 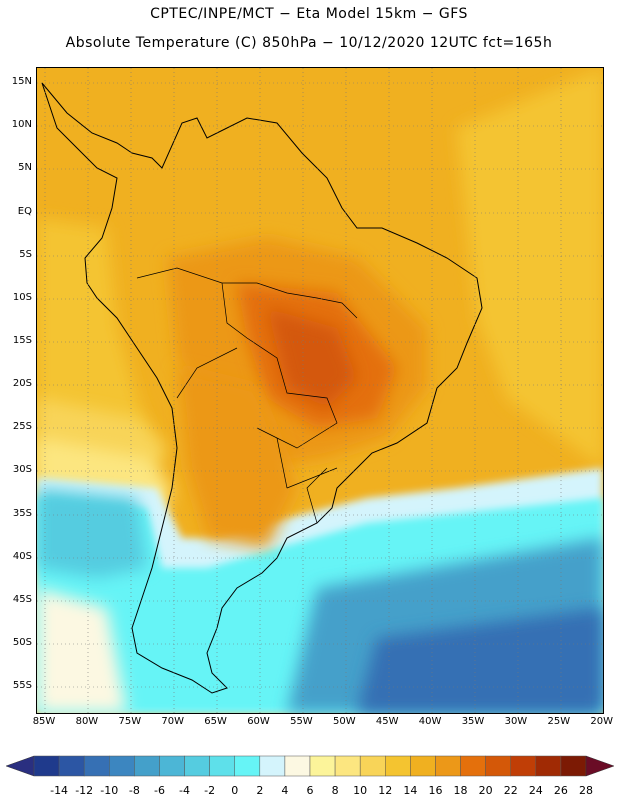 What do you see at coordinates (22, 642) in the screenshot?
I see `lat-tick-label: 50S` at bounding box center [22, 642].